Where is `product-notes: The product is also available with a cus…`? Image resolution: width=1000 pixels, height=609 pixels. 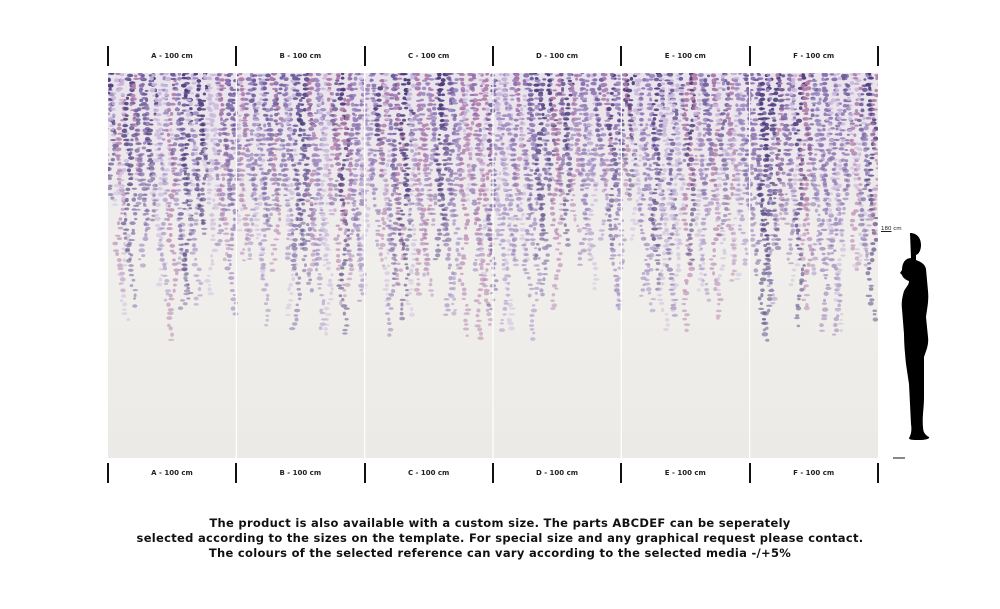
product-notes: The product is also available with a cus… is located at coordinates (500, 538).